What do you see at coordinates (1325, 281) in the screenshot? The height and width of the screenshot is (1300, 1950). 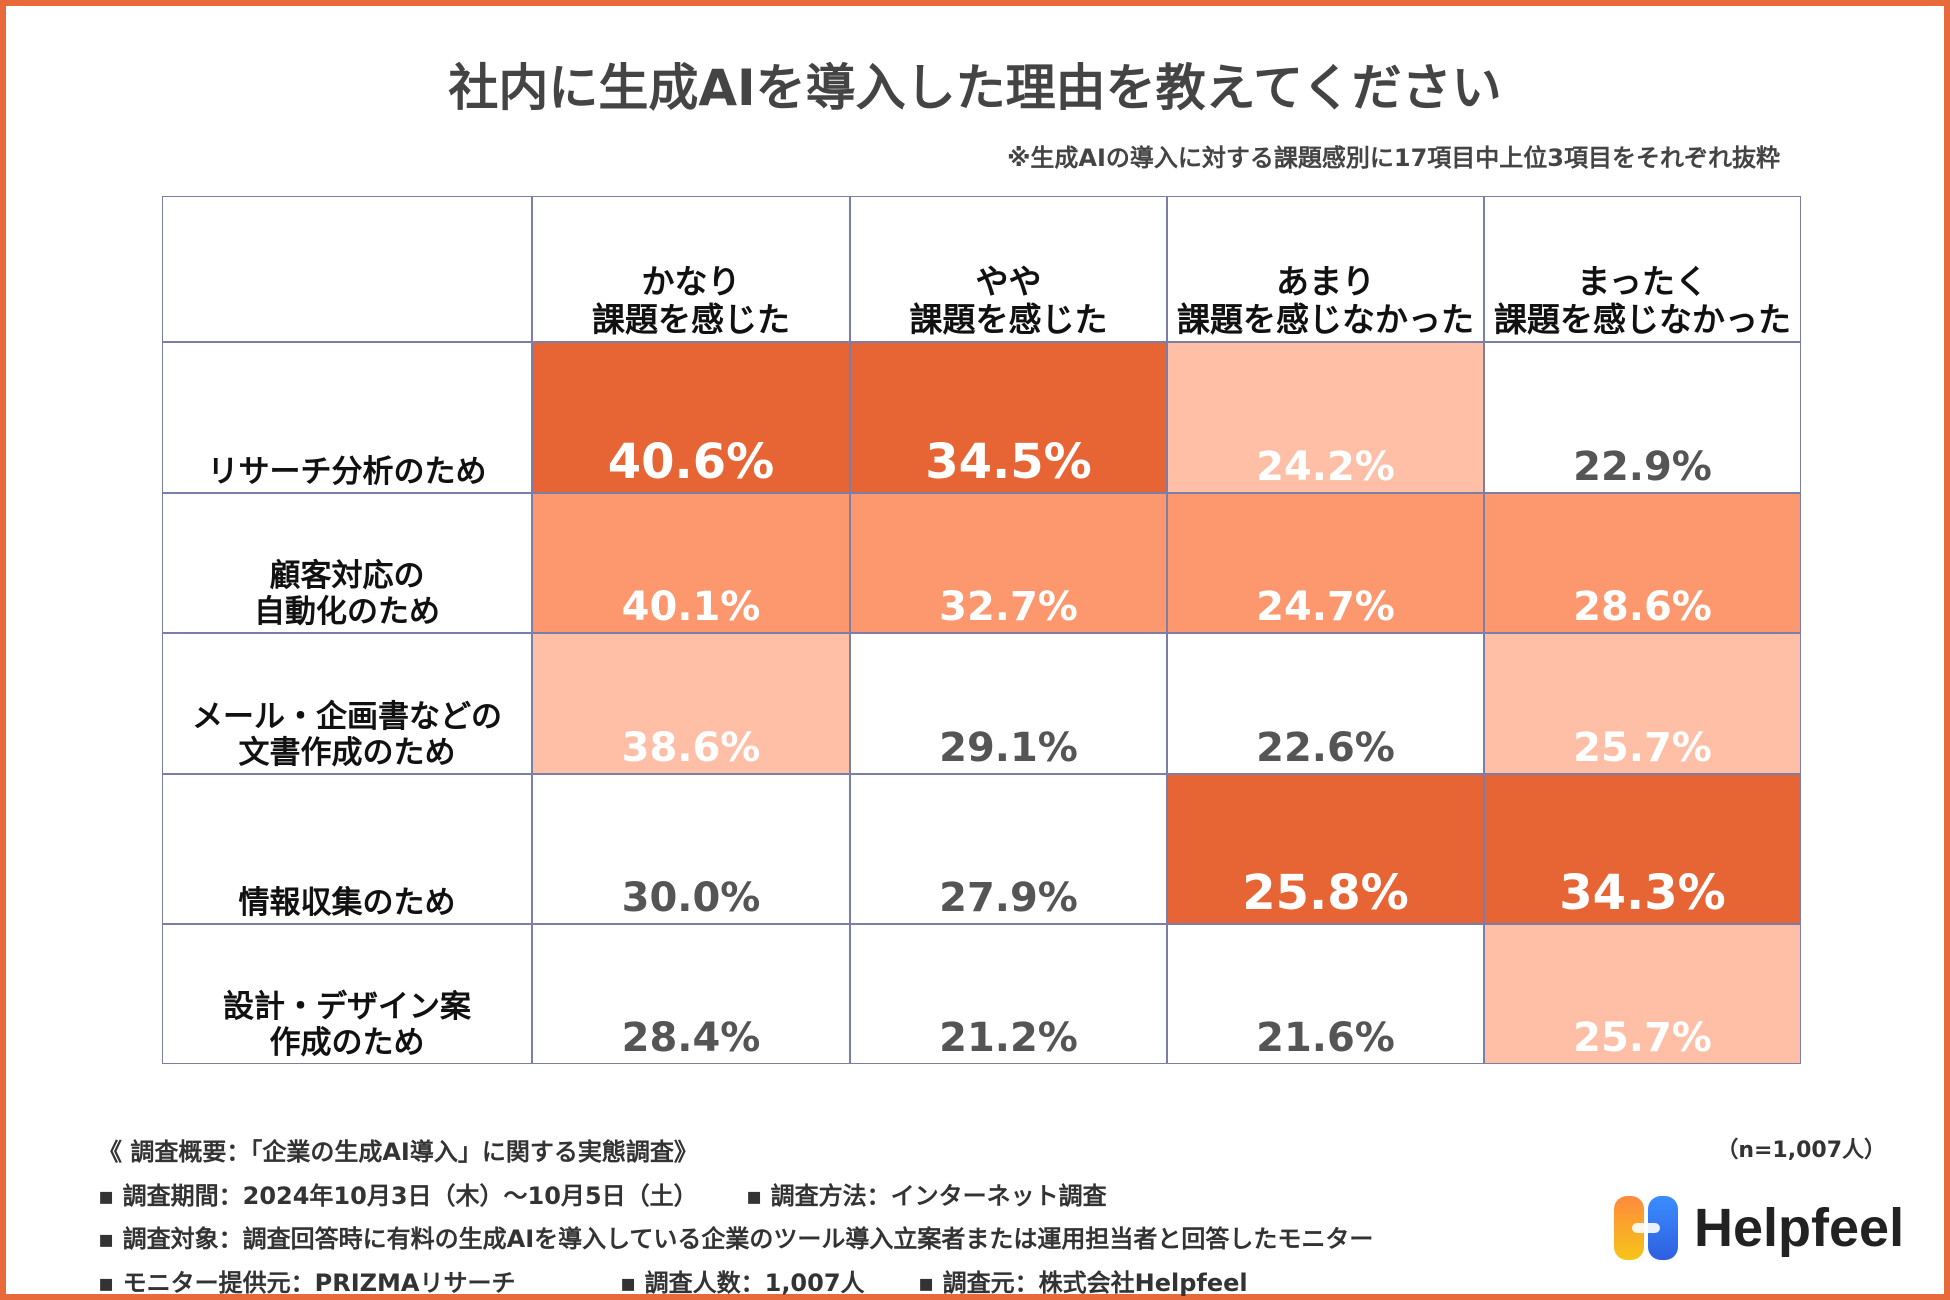 I see `column-header-line: あまり` at bounding box center [1325, 281].